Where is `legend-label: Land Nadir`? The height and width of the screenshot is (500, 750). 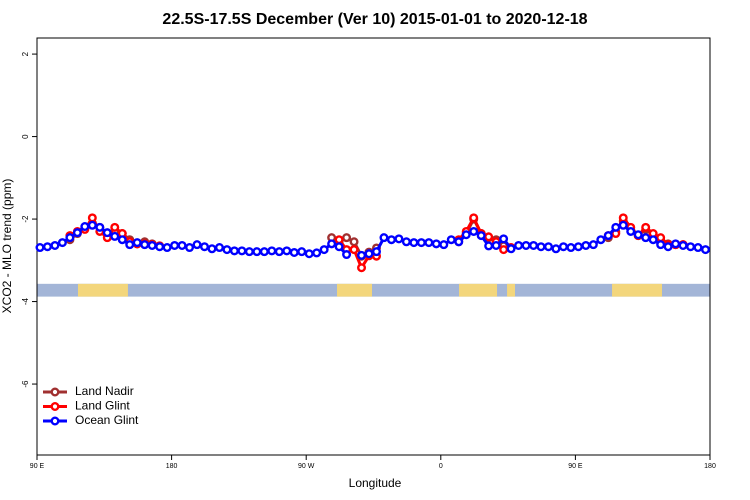 legend-label: Land Nadir is located at coordinates (104, 391).